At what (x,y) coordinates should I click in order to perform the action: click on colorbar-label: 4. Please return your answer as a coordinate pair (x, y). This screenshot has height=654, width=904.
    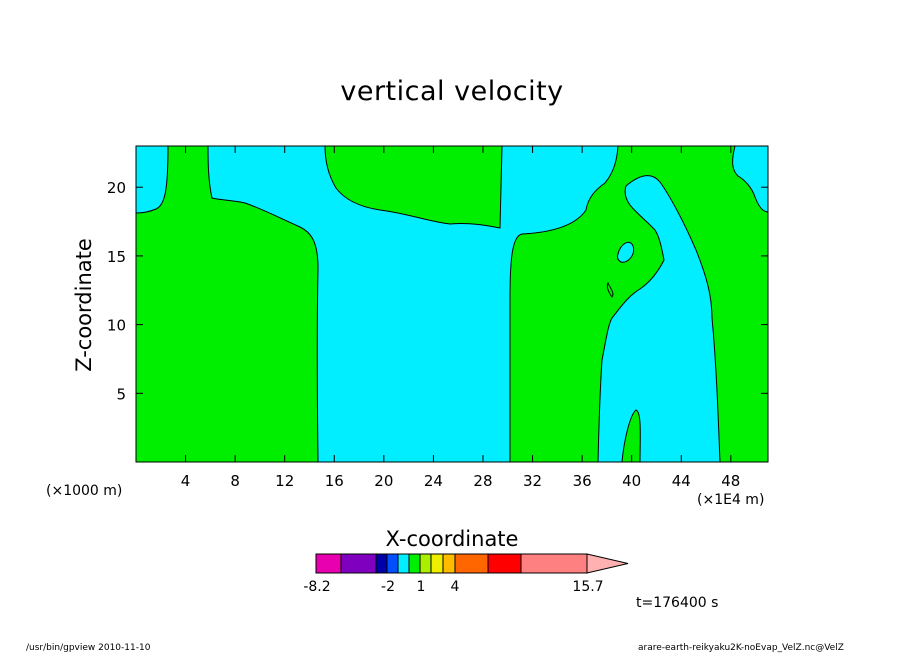
    Looking at the image, I should click on (455, 587).